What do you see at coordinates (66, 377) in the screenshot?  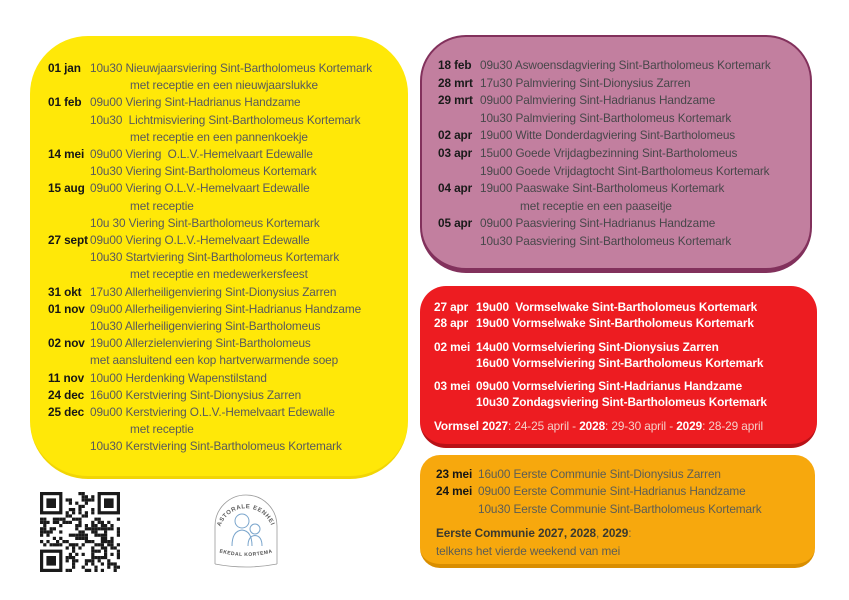 I see `event-date: 11 nov` at bounding box center [66, 377].